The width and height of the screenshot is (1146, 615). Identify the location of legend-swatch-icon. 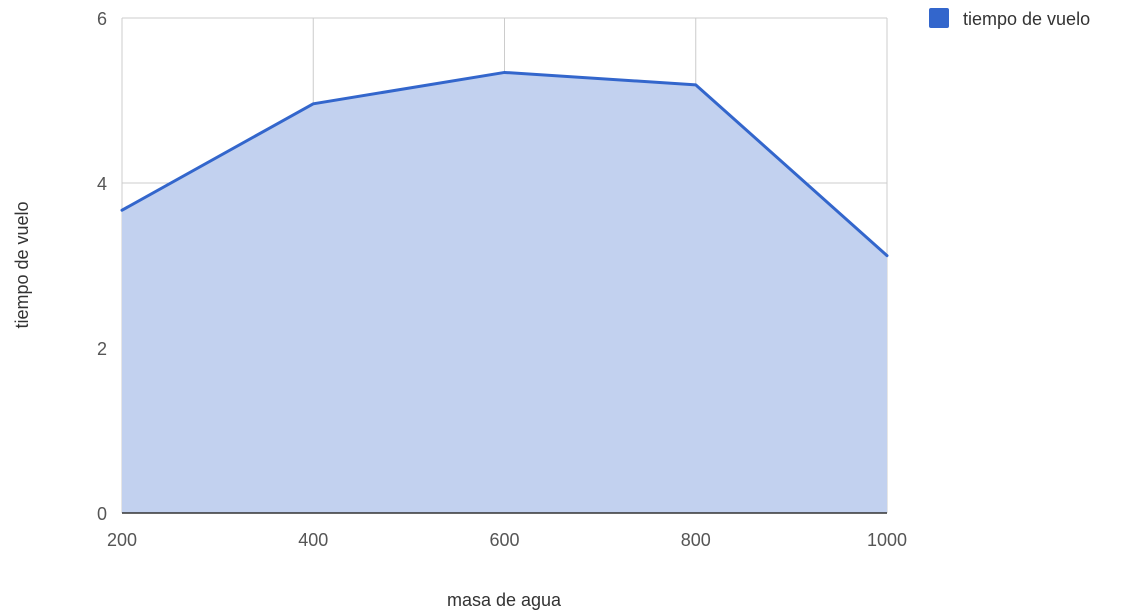
(939, 18).